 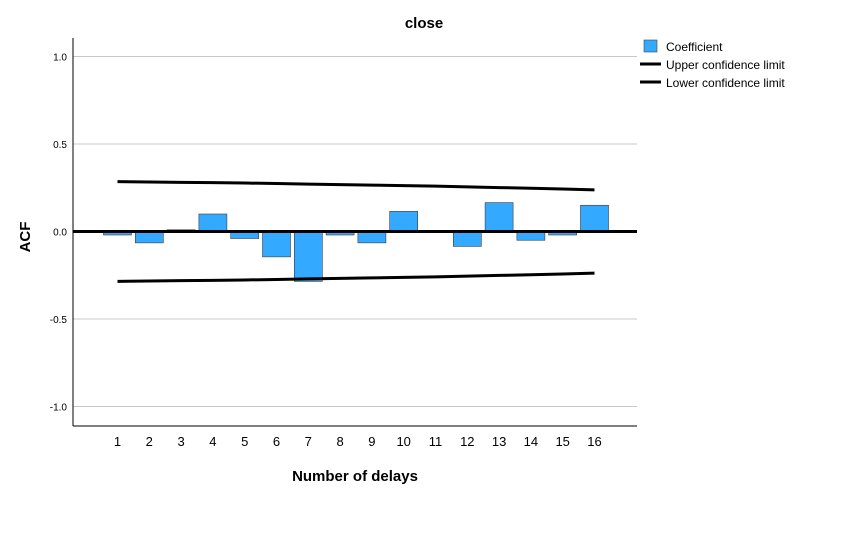 What do you see at coordinates (499, 441) in the screenshot?
I see `x-tick-label: 13` at bounding box center [499, 441].